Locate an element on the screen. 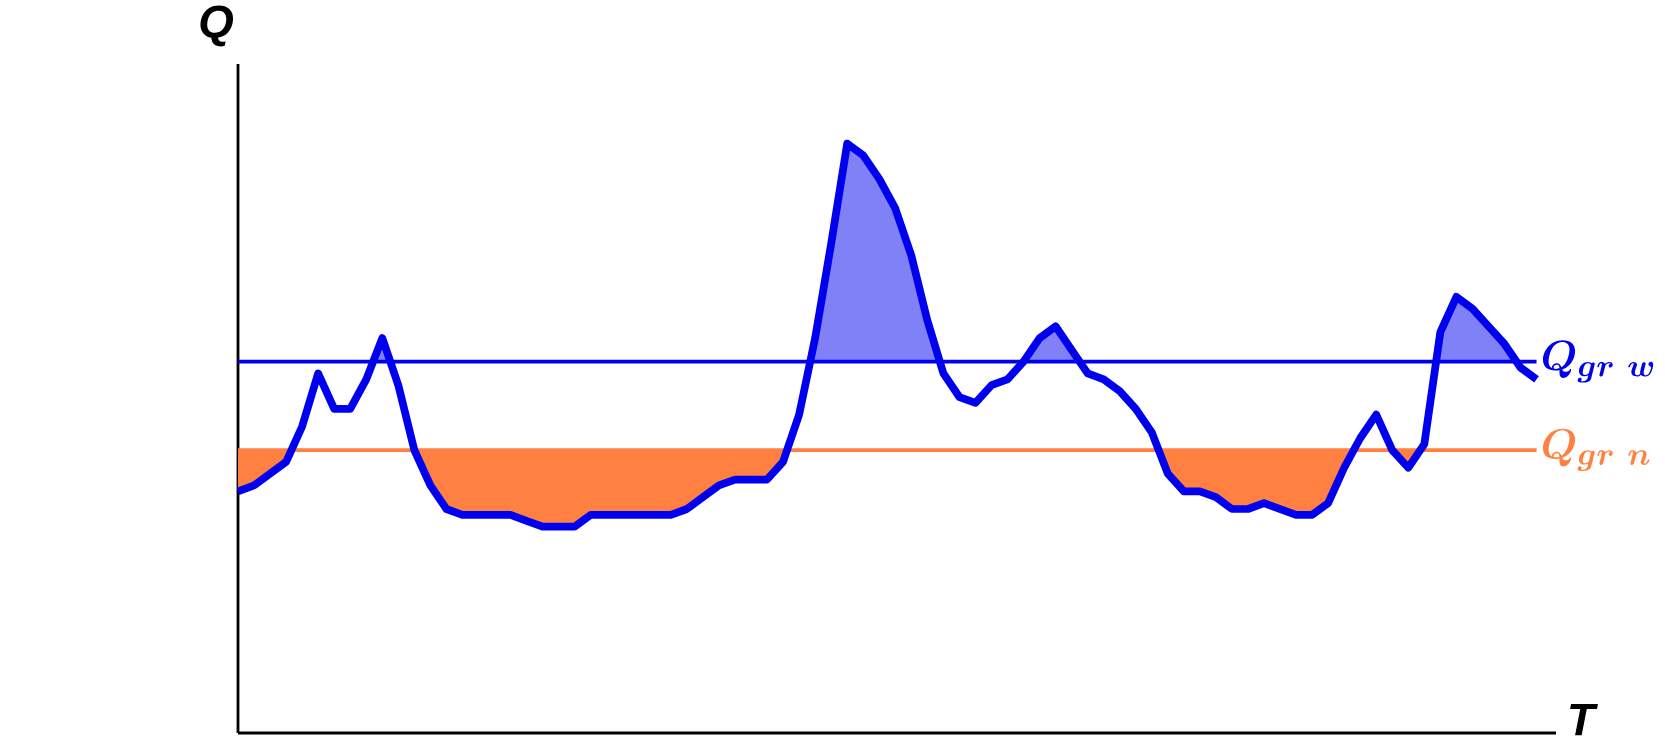 This screenshot has height=748, width=1665. ref-line-label: $Q_{gr\ n}$ is located at coordinates (1596, 450).